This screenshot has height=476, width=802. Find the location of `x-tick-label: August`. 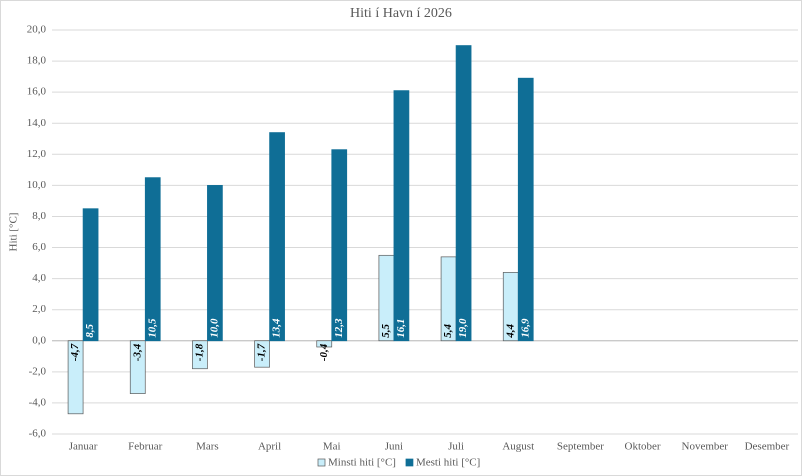

x-tick-label: August is located at coordinates (518, 447).